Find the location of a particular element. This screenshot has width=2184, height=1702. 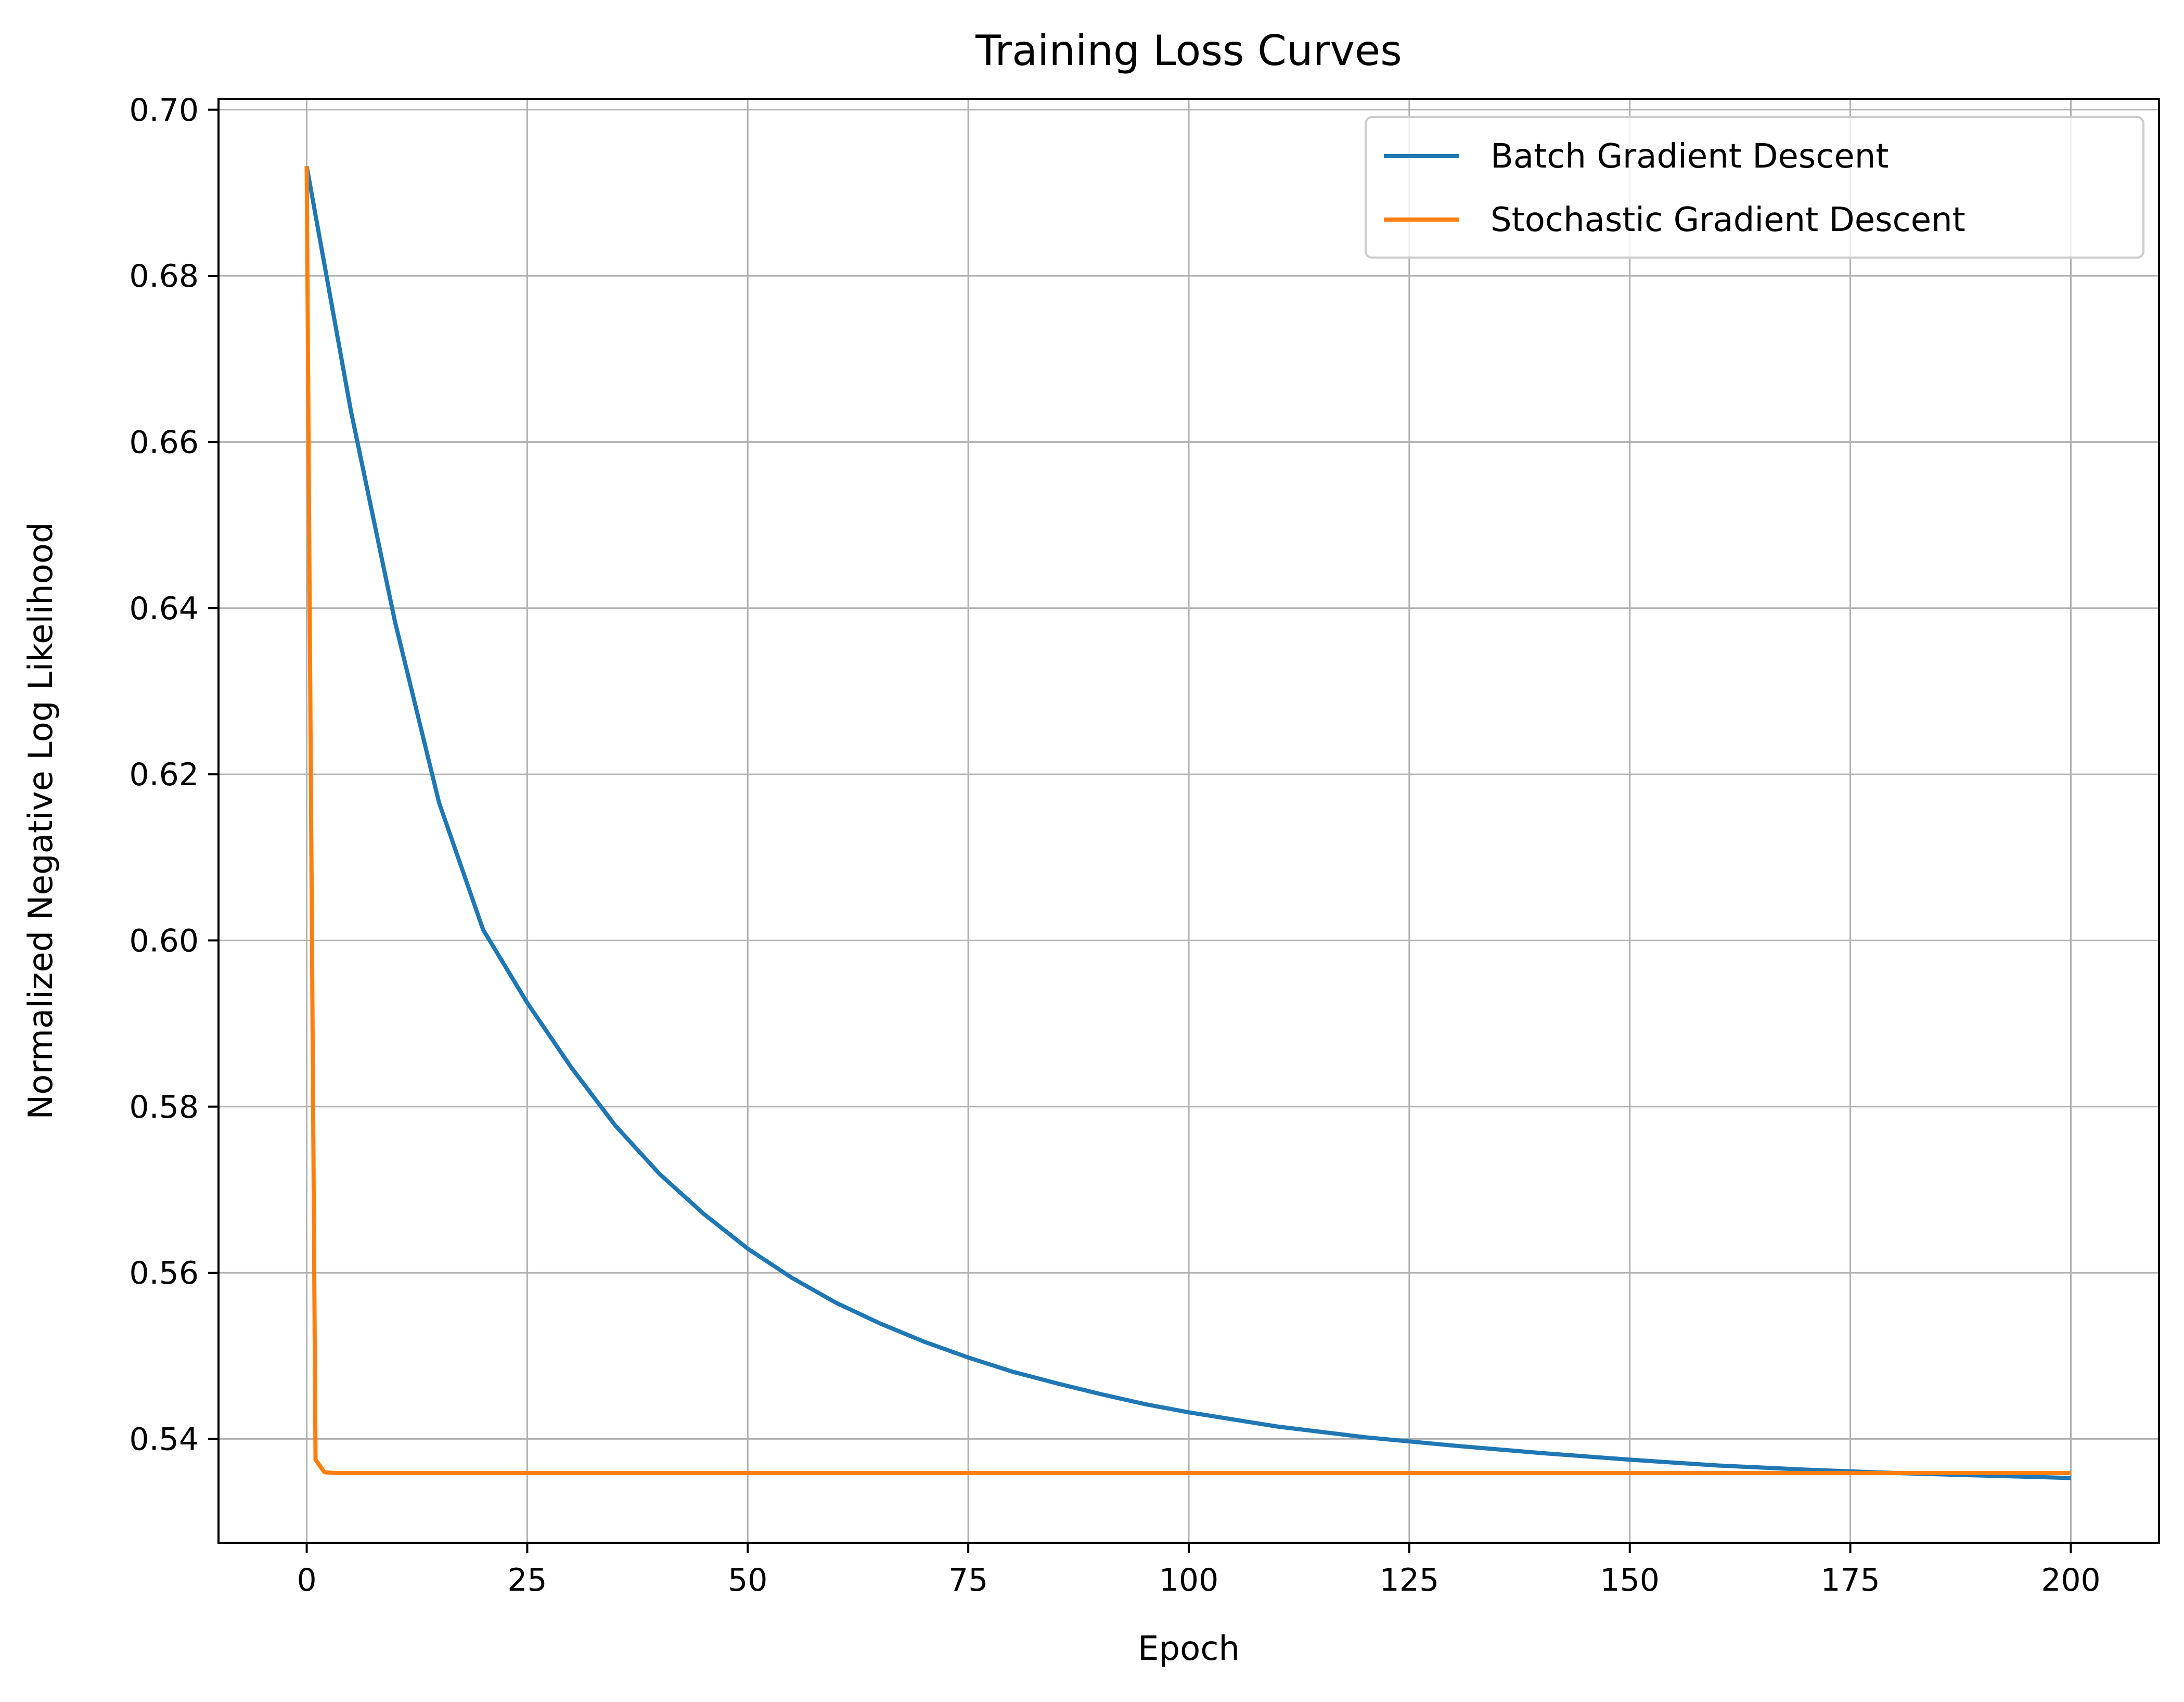

legend-label: Stochastic Gradient Descent is located at coordinates (1728, 220).